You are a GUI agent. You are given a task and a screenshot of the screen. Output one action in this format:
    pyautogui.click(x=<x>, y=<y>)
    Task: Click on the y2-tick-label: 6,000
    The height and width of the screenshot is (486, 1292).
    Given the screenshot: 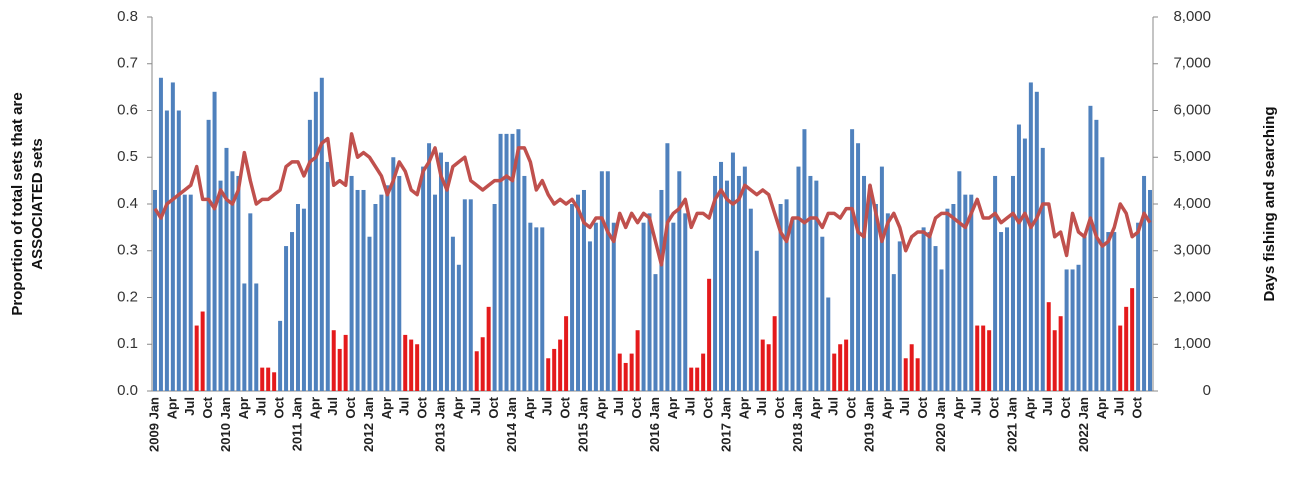 What is the action you would take?
    pyautogui.click(x=1192, y=109)
    